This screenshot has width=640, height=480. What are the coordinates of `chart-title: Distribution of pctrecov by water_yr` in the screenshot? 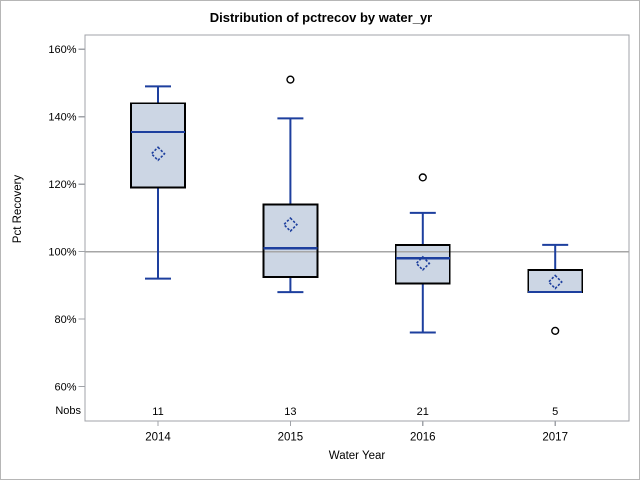 It's located at (321, 17).